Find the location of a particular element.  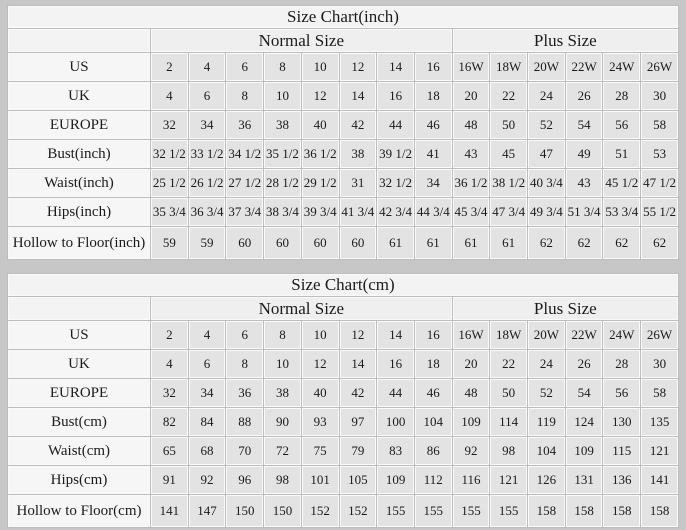

table-title-row: Size Chart(inch) is located at coordinates (343, 17).